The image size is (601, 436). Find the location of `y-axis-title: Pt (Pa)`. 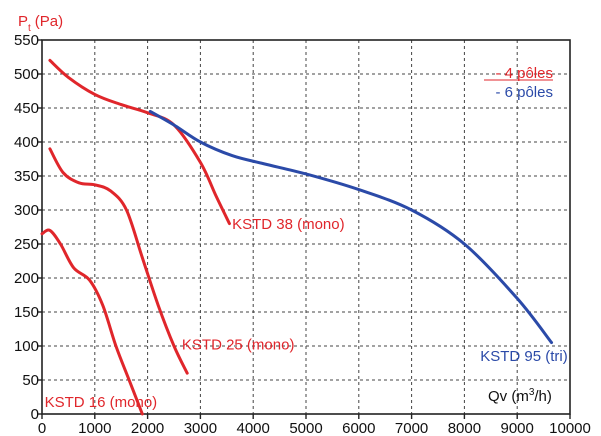

y-axis-title: Pt (Pa) is located at coordinates (40, 23).